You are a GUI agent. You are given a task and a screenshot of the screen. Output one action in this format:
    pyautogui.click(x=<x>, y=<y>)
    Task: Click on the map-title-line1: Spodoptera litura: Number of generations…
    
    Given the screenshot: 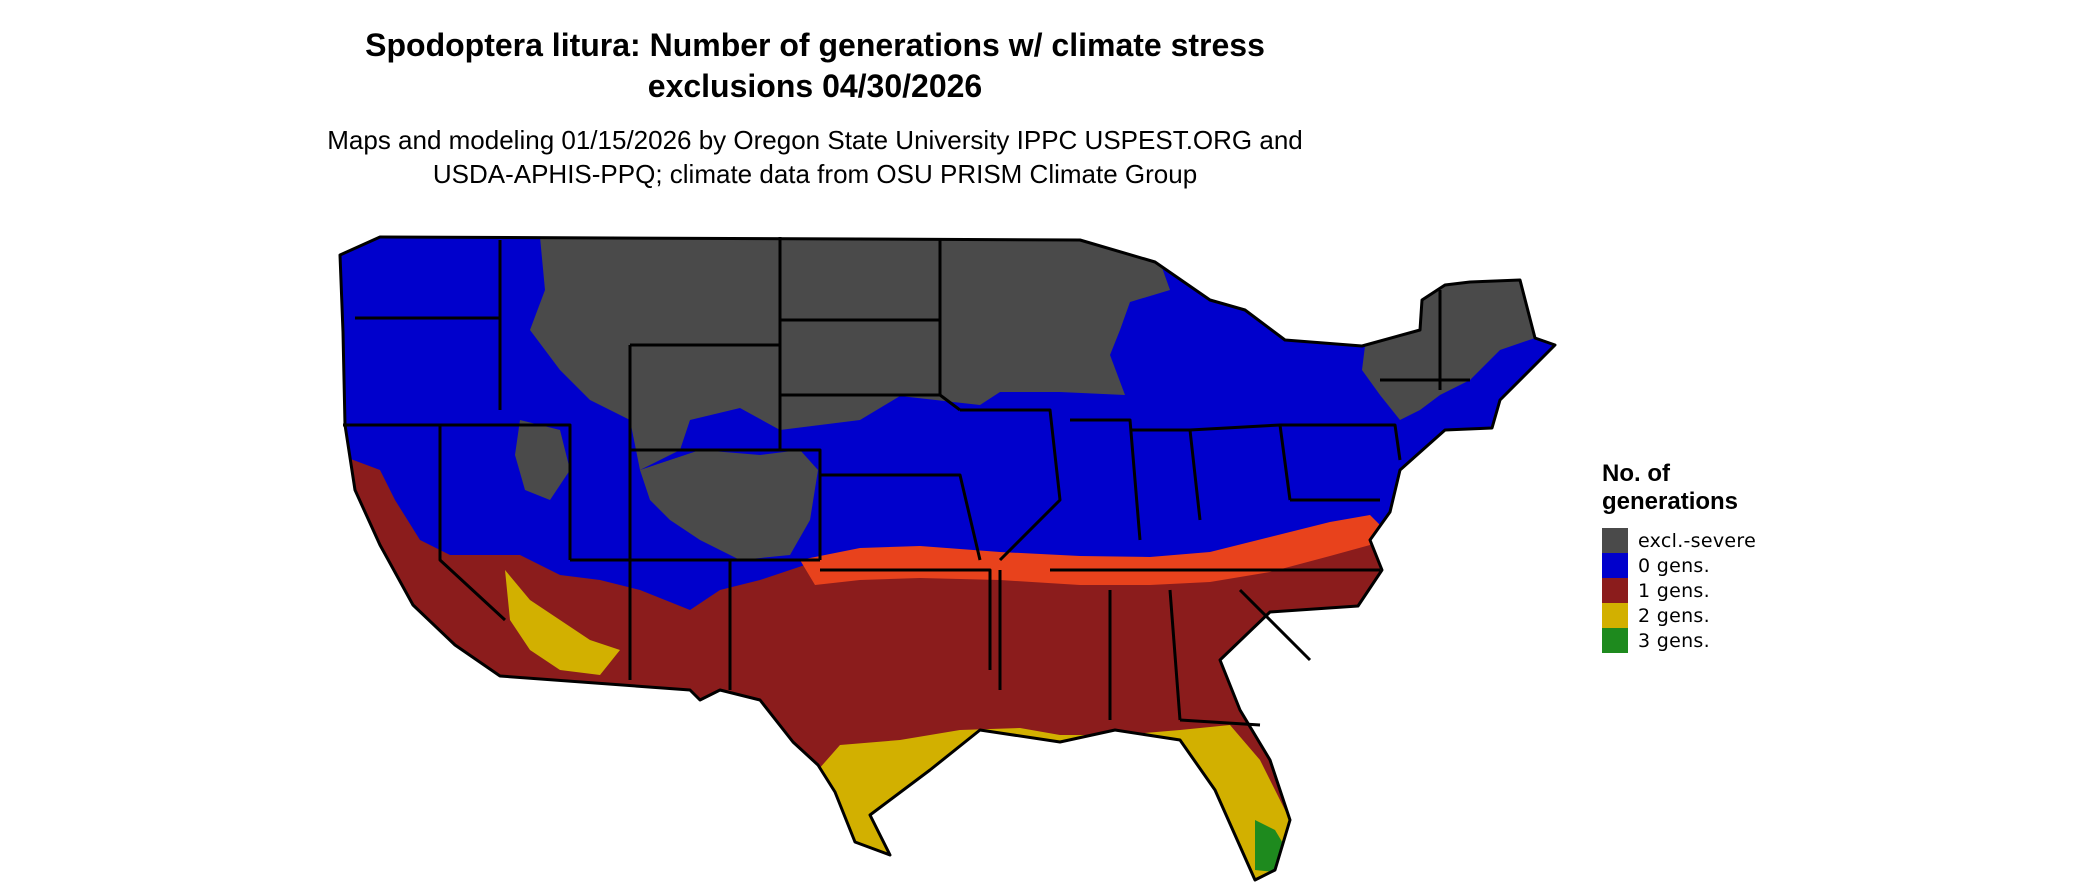 What is the action you would take?
    pyautogui.click(x=815, y=45)
    